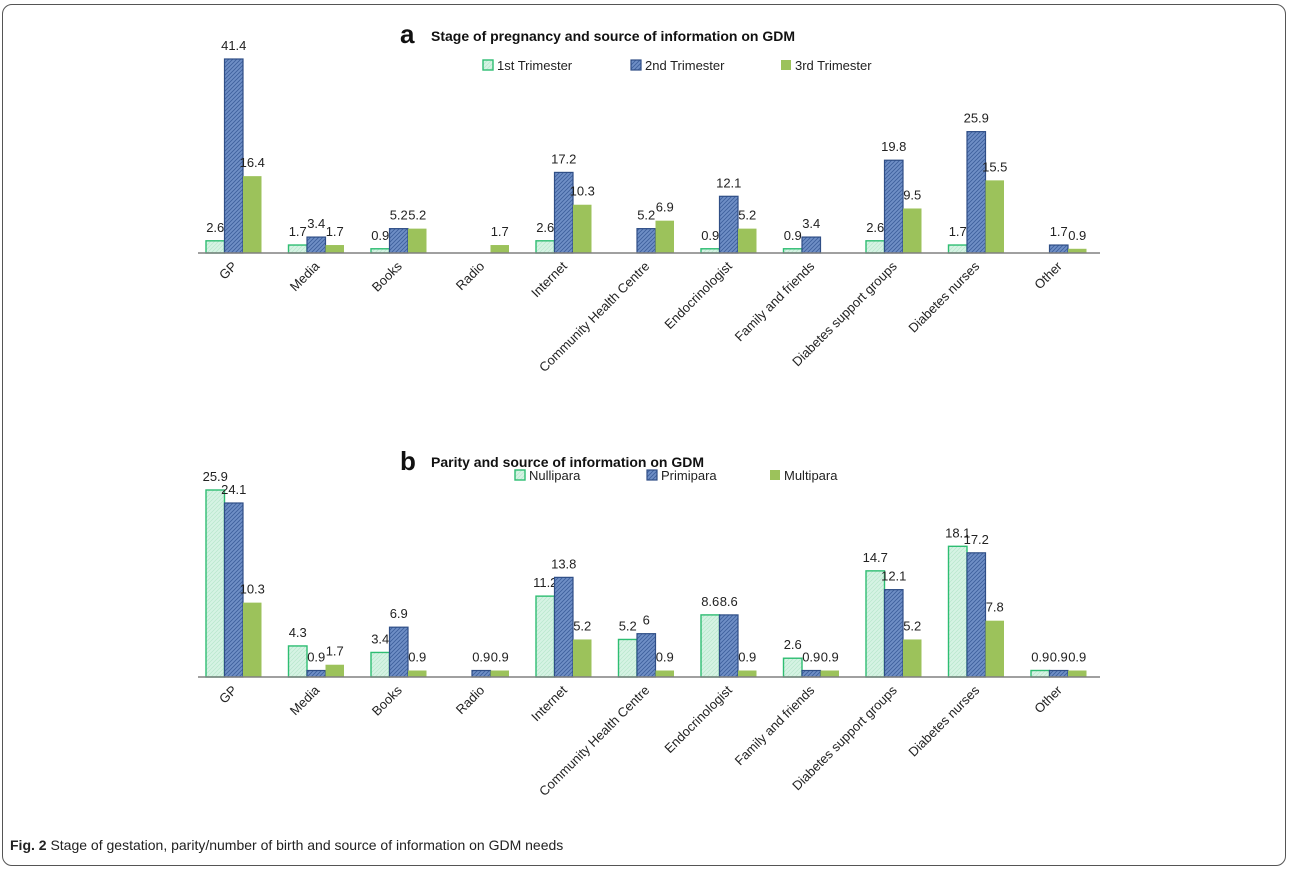 The image size is (1292, 871). What do you see at coordinates (786, 65) in the screenshot?
I see `legend-swatch-3rd-trimester` at bounding box center [786, 65].